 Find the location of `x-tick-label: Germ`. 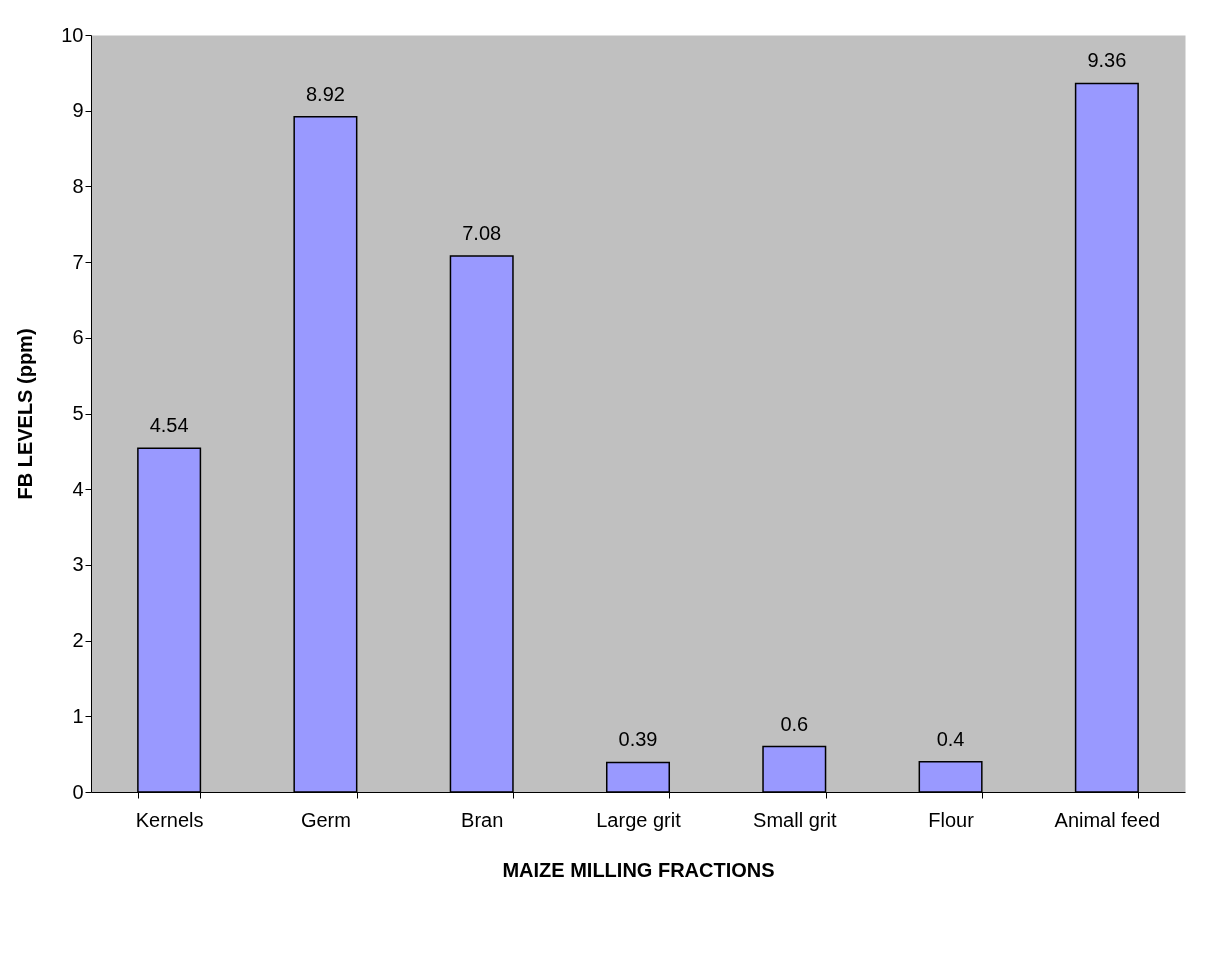

x-tick-label: Germ is located at coordinates (325, 819).